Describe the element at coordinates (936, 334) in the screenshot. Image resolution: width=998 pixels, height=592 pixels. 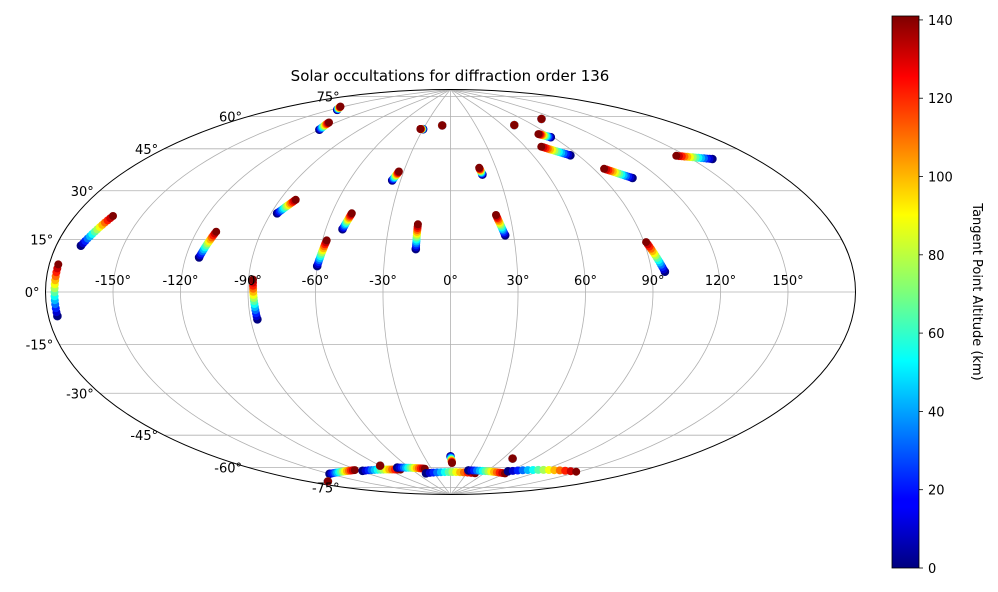
I see `colorbar-tick-label: 60` at that location.